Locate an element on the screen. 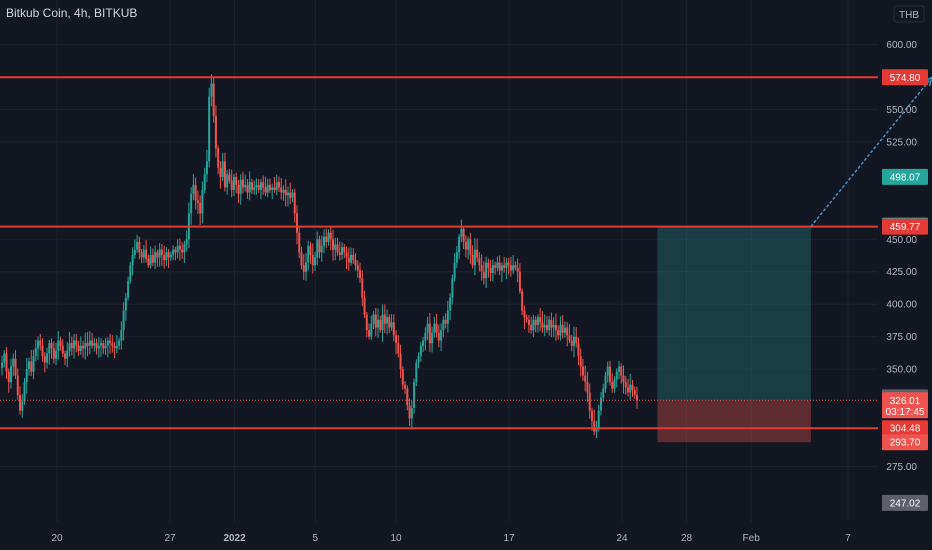  y-tick-label: 400.00 is located at coordinates (901, 305).